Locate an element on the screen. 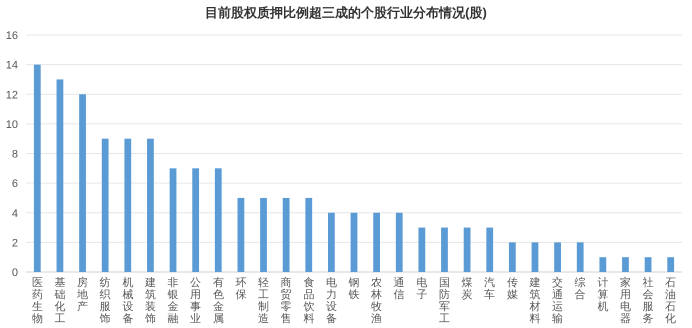 Image resolution: width=692 pixels, height=328 pixels. y-tick-label: 12 is located at coordinates (12, 95).